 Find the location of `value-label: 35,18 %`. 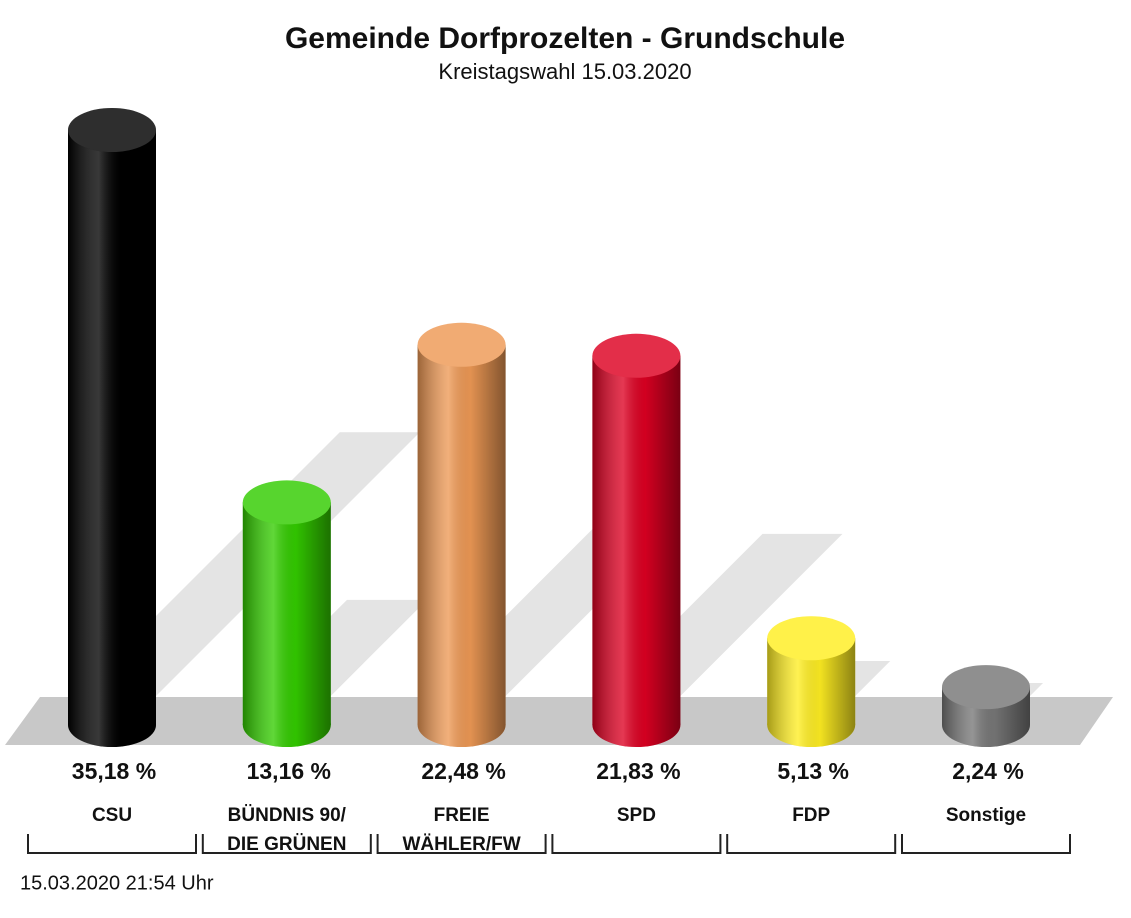

value-label: 35,18 % is located at coordinates (114, 771).